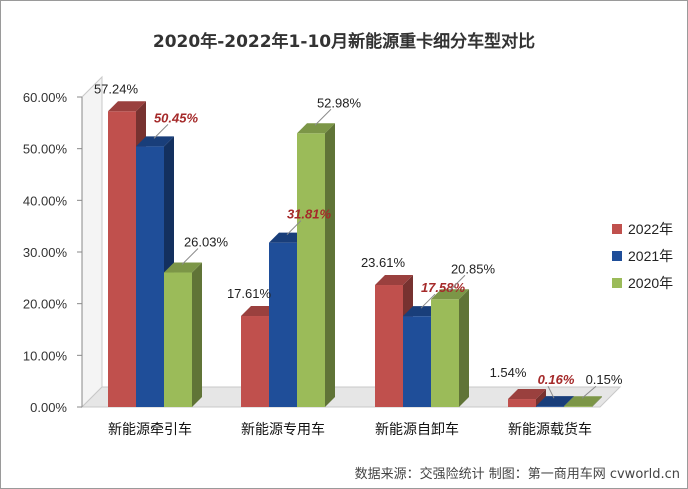 This screenshot has width=688, height=489. I want to click on chart-title: 2020年-2022年1-10月新能源重卡细分车型对比, so click(344, 41).